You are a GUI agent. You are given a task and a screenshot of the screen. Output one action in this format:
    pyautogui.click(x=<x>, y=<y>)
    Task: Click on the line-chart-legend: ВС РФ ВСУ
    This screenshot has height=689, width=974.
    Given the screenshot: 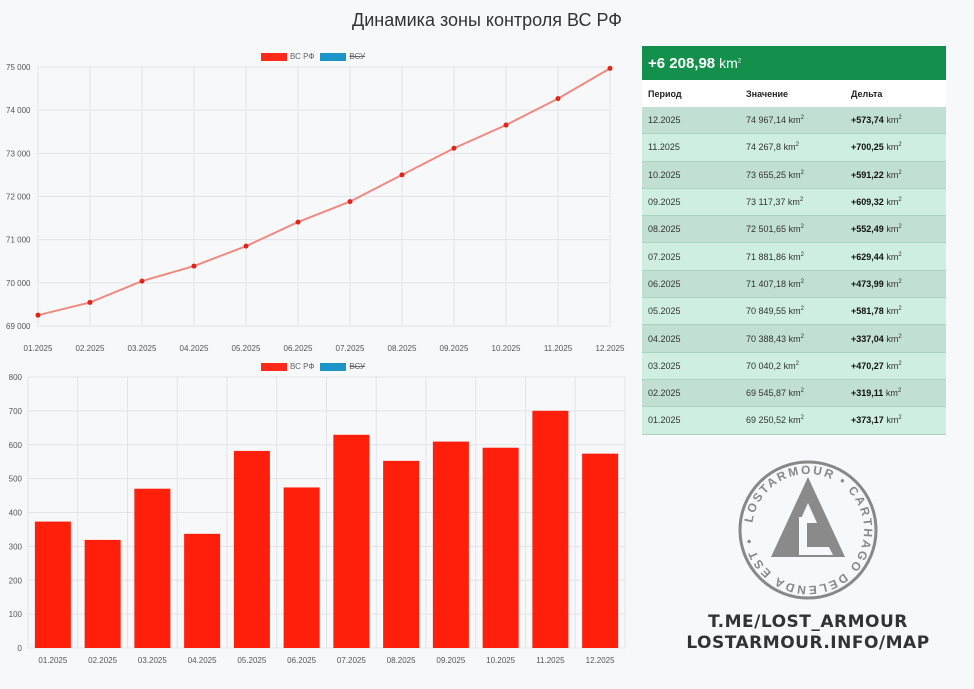 What is the action you would take?
    pyautogui.click(x=313, y=56)
    